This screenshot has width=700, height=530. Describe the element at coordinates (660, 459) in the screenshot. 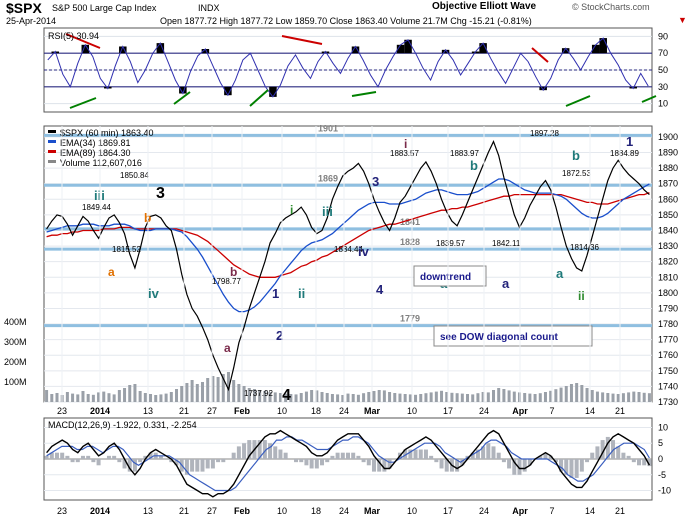

I see `macd-tick-label: 0` at that location.